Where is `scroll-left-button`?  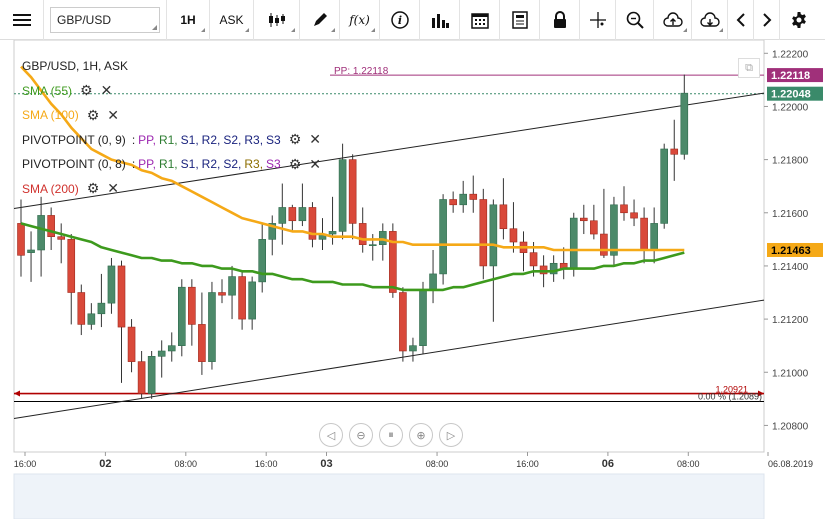 scroll-left-button is located at coordinates (741, 20).